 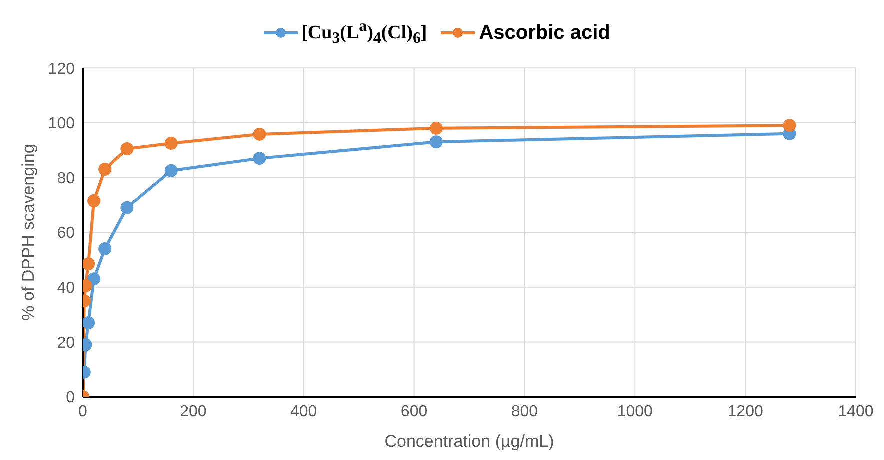 I want to click on legend-label: Ascorbic acid, so click(x=544, y=33).